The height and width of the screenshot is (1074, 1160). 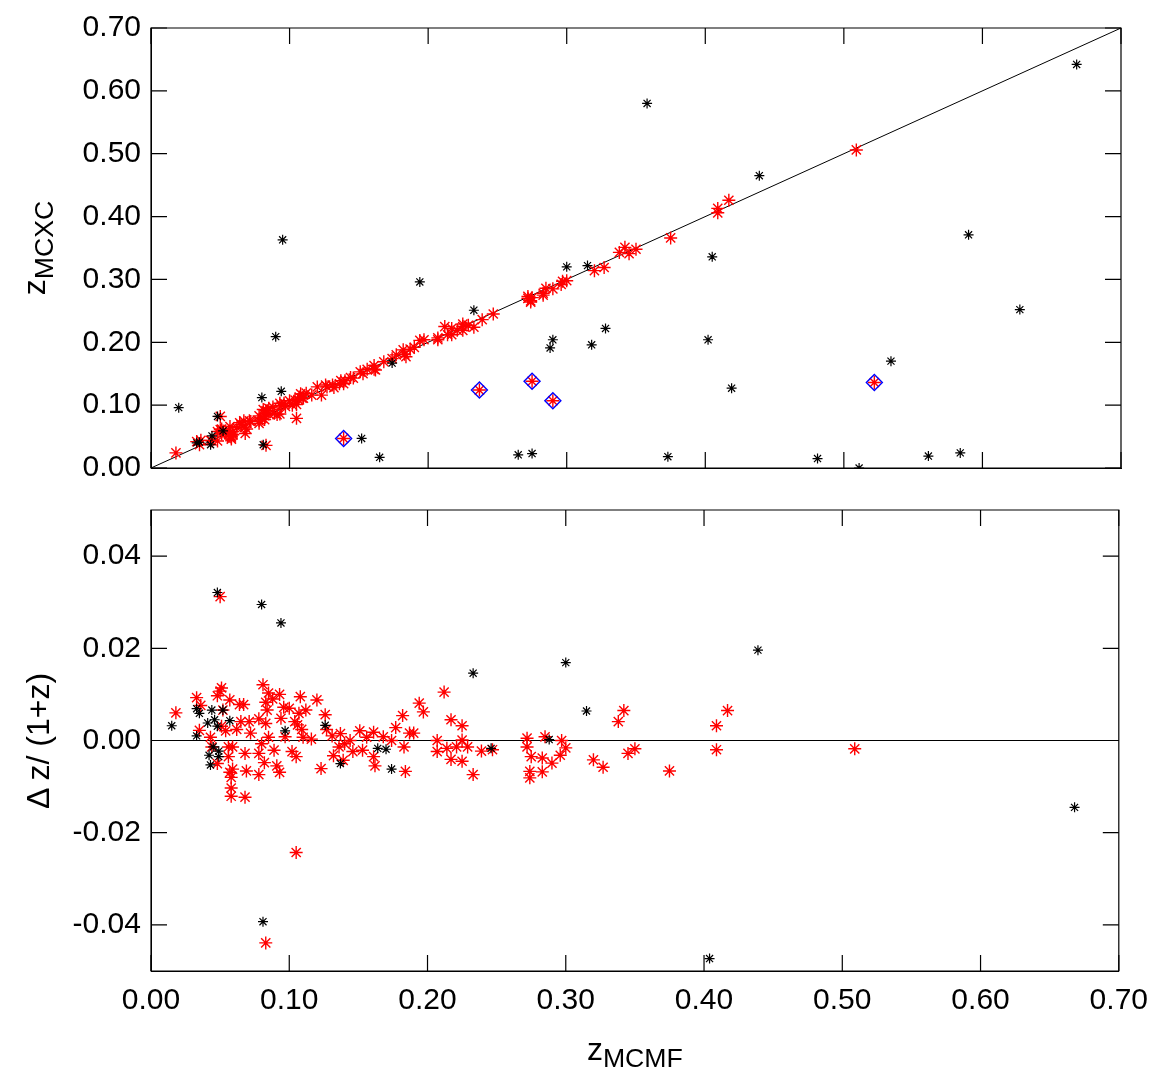 What do you see at coordinates (151, 999) in the screenshot?
I see `x-tick-label: 0.00` at bounding box center [151, 999].